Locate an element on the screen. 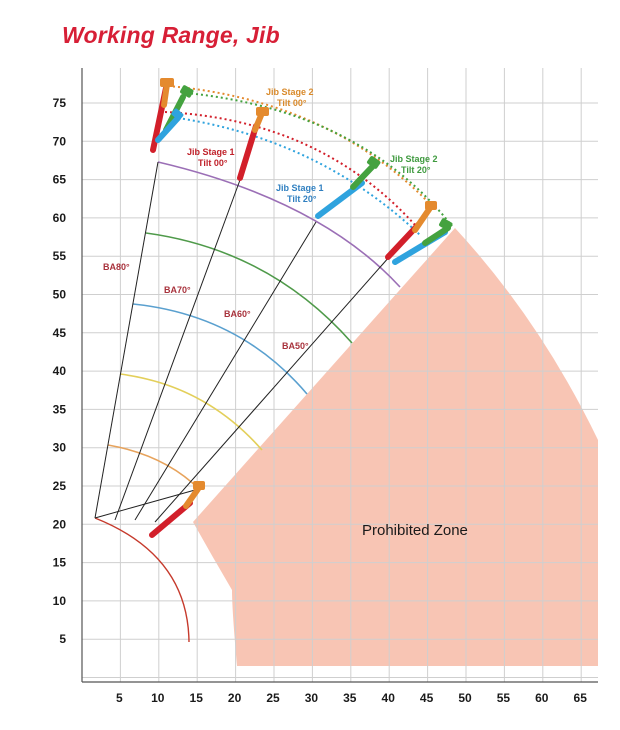  reach-arc-blue is located at coordinates (220, 349).